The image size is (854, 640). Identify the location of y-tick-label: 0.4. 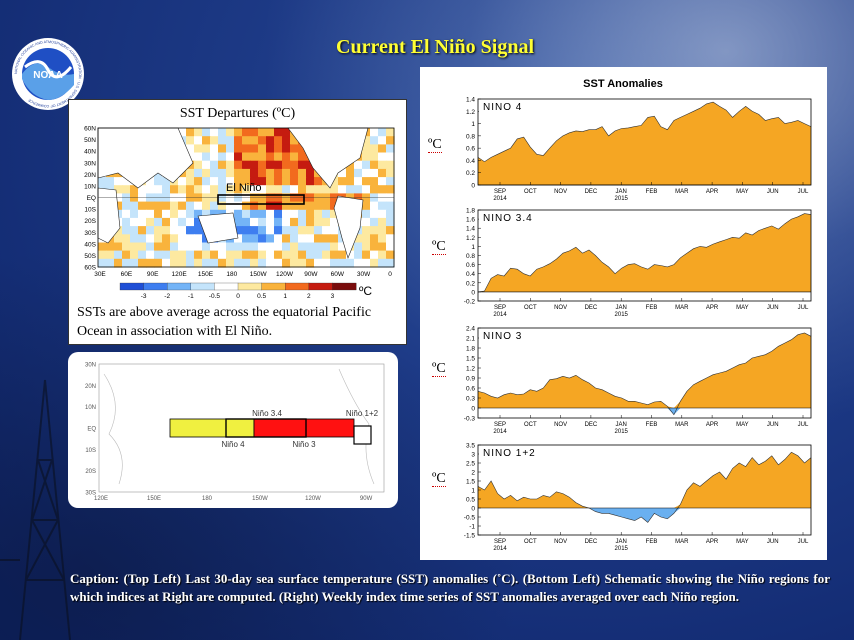
(470, 274).